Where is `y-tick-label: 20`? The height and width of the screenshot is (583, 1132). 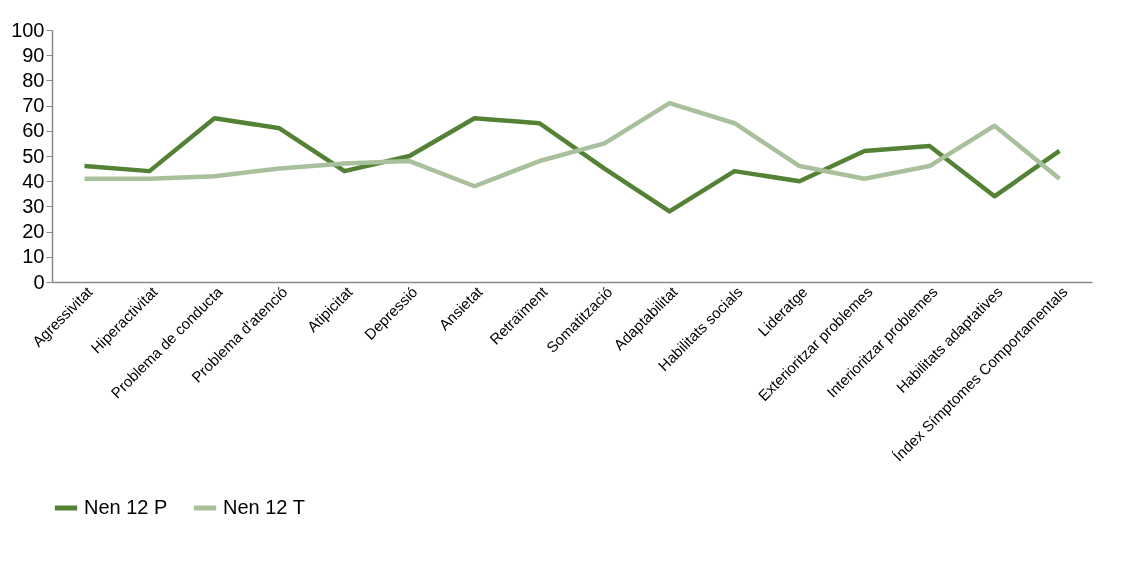
y-tick-label: 20 is located at coordinates (33, 231).